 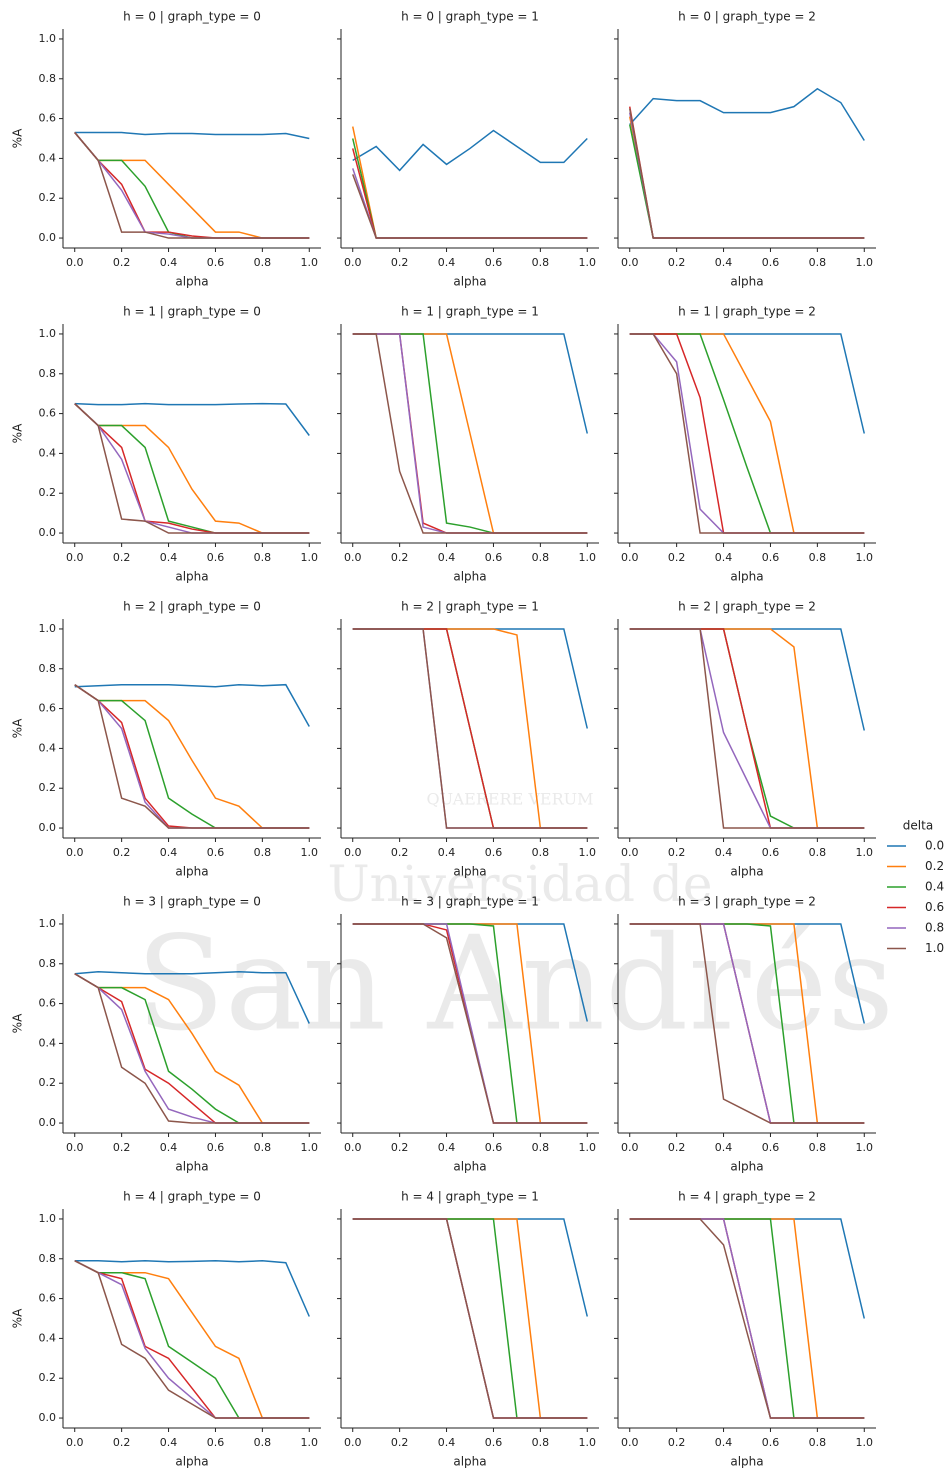 What do you see at coordinates (48, 1417) in the screenshot?
I see `y-tick-label: 0.0` at bounding box center [48, 1417].